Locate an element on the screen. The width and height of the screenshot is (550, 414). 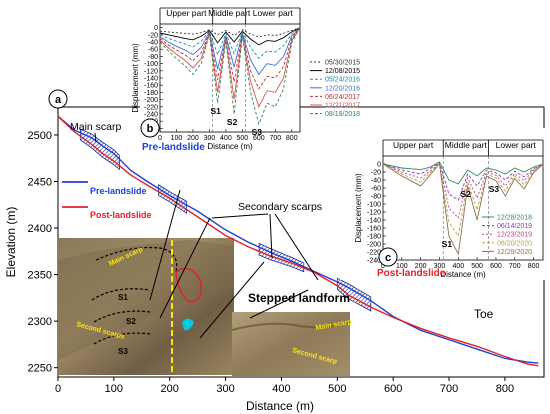
annotation-stepped-landform: Stepped landform is located at coordinates (299, 298).